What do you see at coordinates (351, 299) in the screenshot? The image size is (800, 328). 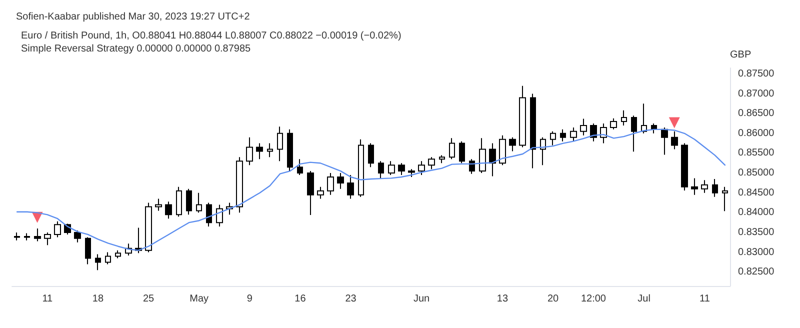 I see `x-tick-label: 23` at bounding box center [351, 299].